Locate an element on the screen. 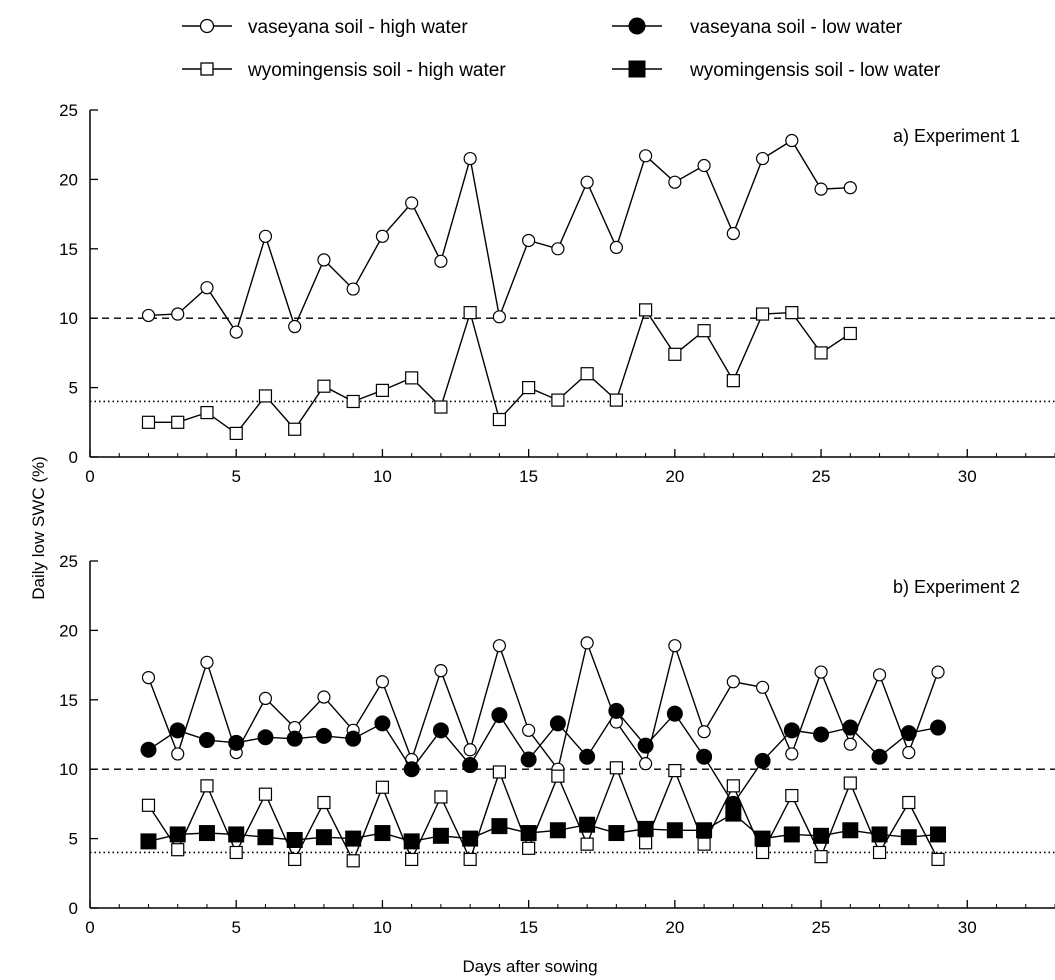 Image resolution: width=1055 pixels, height=980 pixels. legend-entry-vaseyana-high: vaseyana soil - high water is located at coordinates (325, 27).